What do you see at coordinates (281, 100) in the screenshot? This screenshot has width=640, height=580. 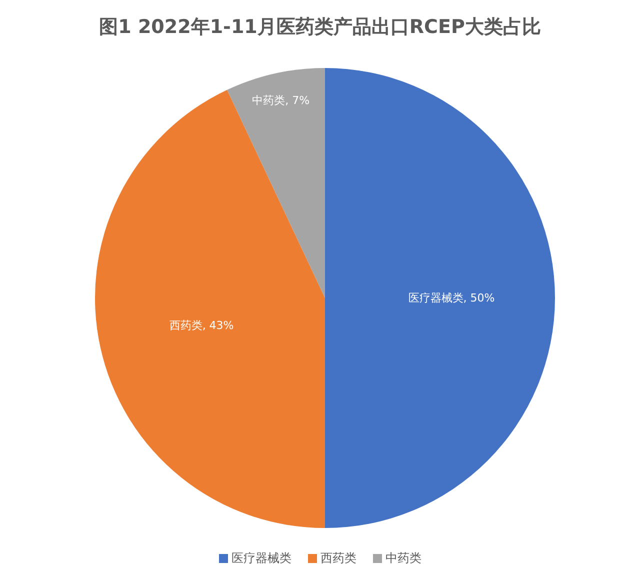 I see `data-label: 中药类, 7%` at bounding box center [281, 100].